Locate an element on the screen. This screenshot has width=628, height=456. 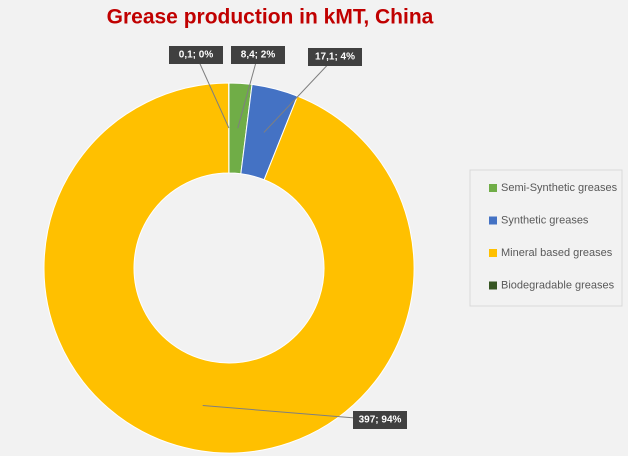
legend-label: Semi-Synthetic greases is located at coordinates (559, 188).